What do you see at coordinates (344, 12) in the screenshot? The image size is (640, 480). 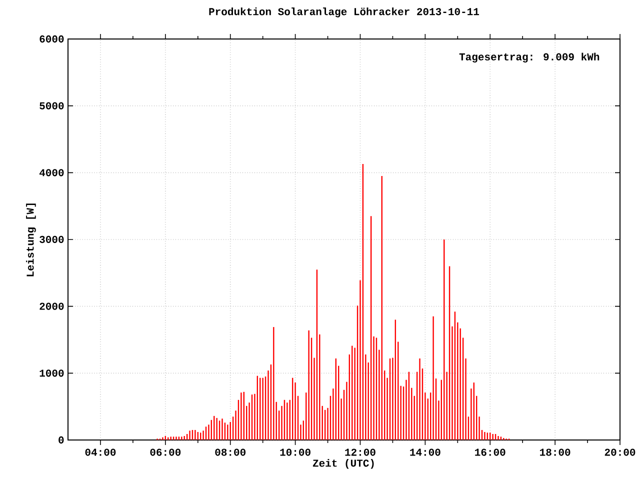 I see `chart-title: Produktion Solaranlage Löhracker 2013-10-11` at bounding box center [344, 12].